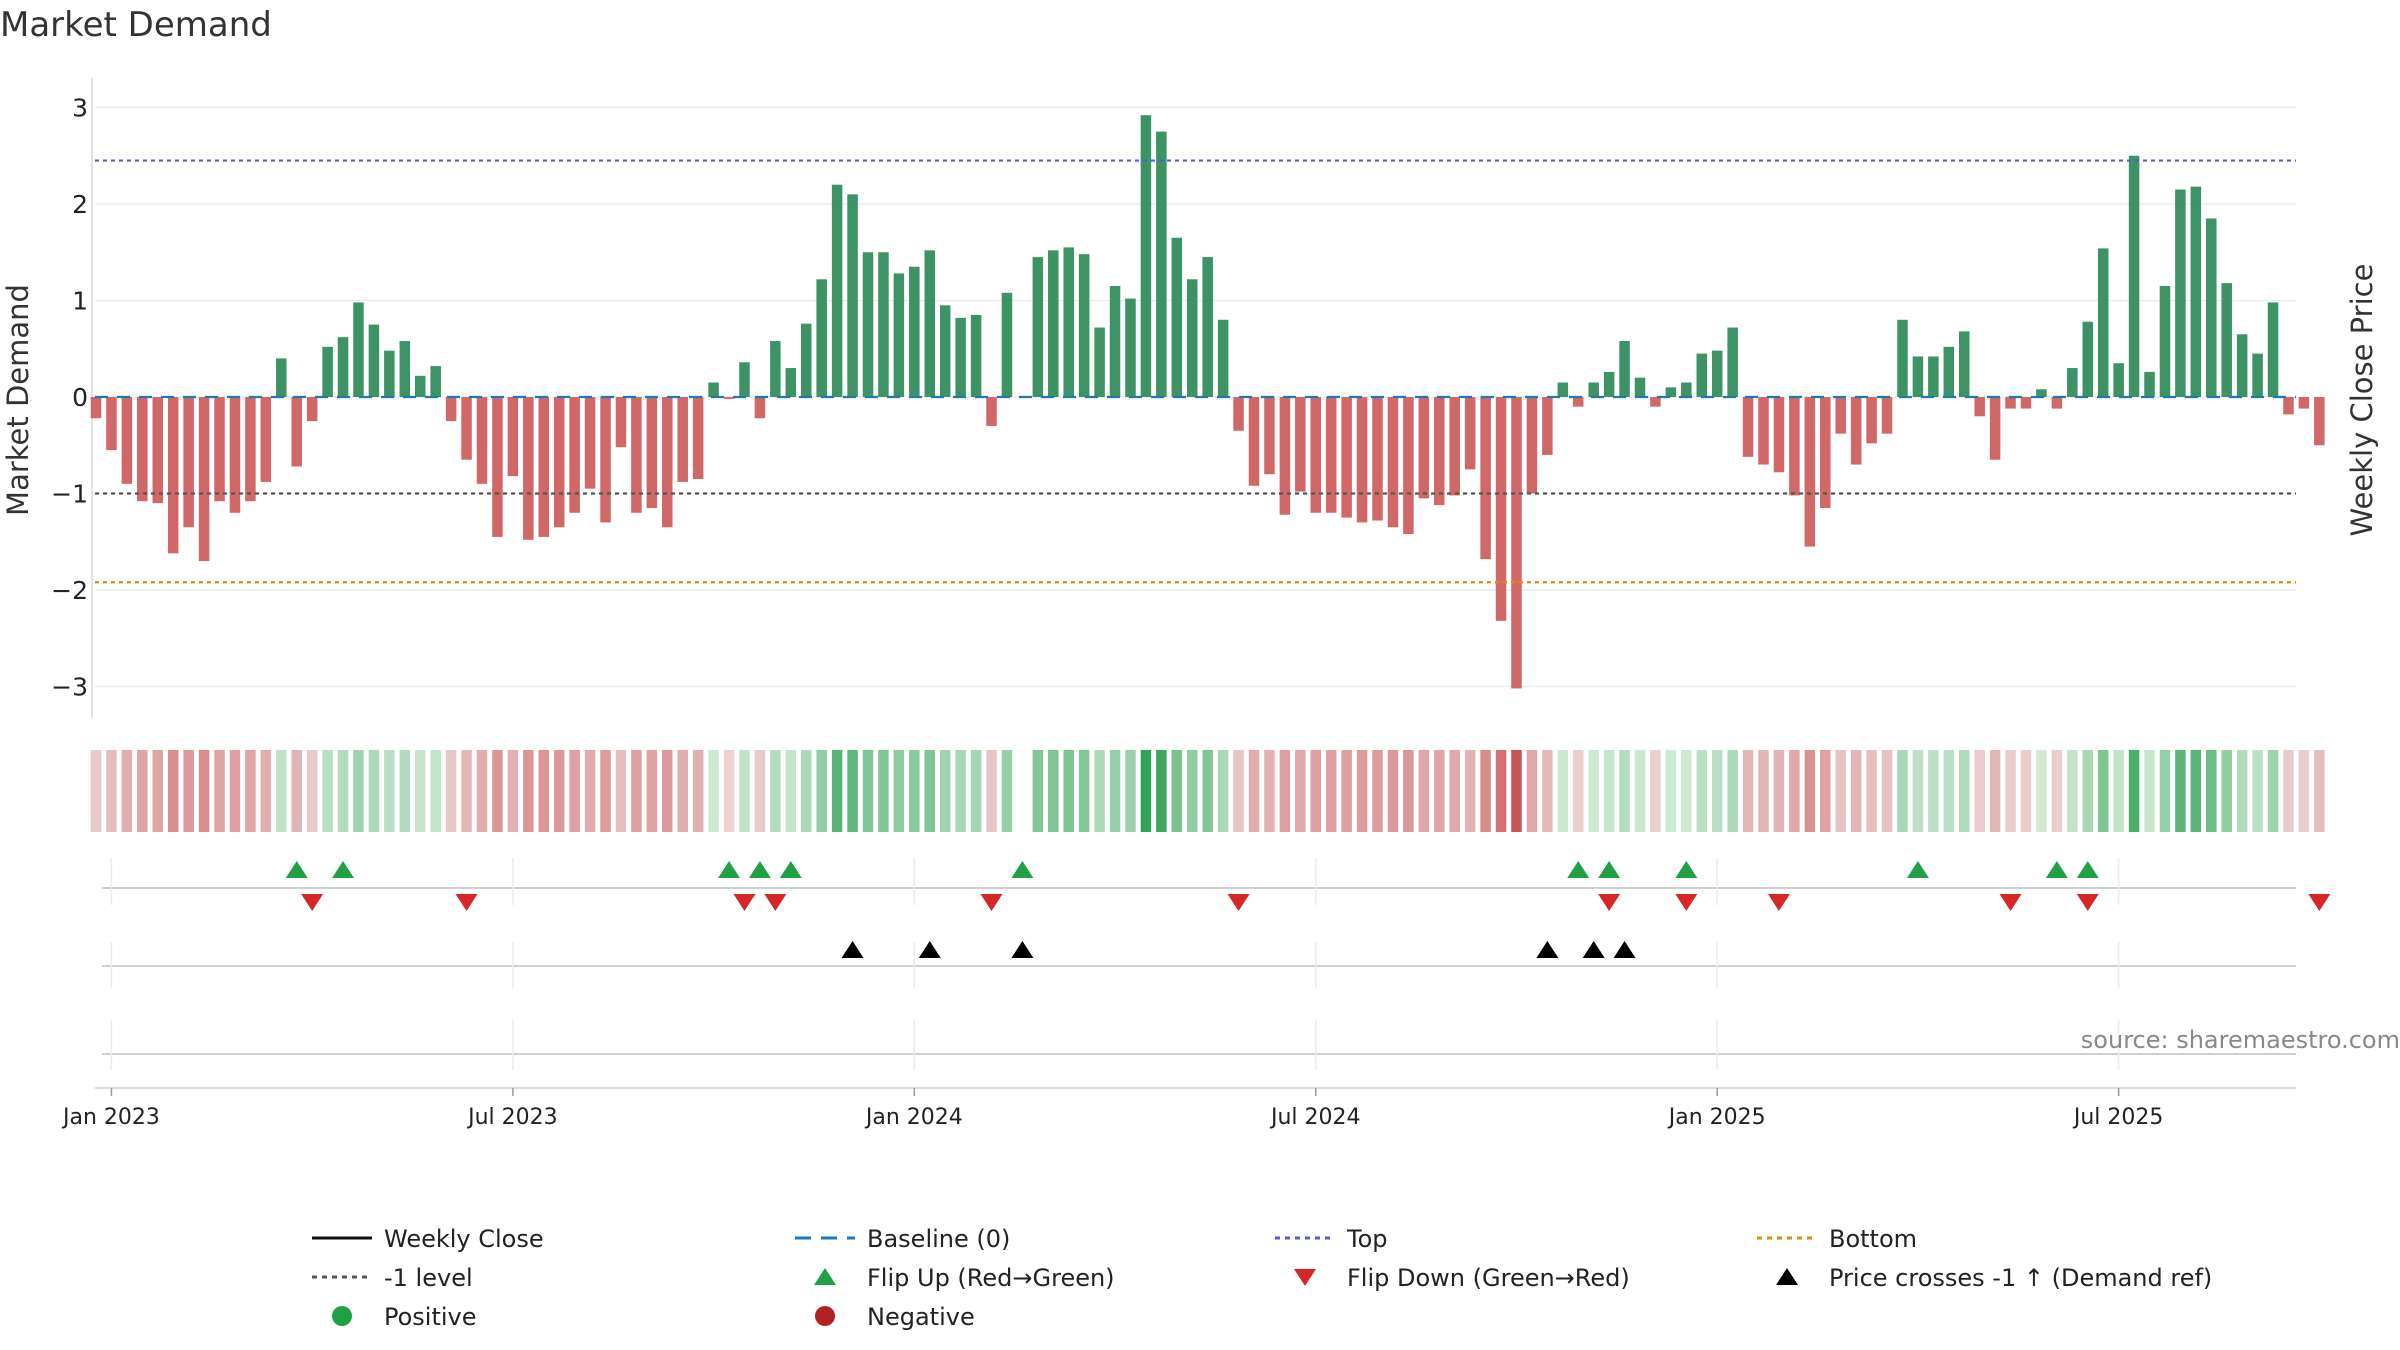 This screenshot has height=1350, width=2400. Describe the element at coordinates (69, 687) in the screenshot. I see `y-left-tick-label: −3` at that location.